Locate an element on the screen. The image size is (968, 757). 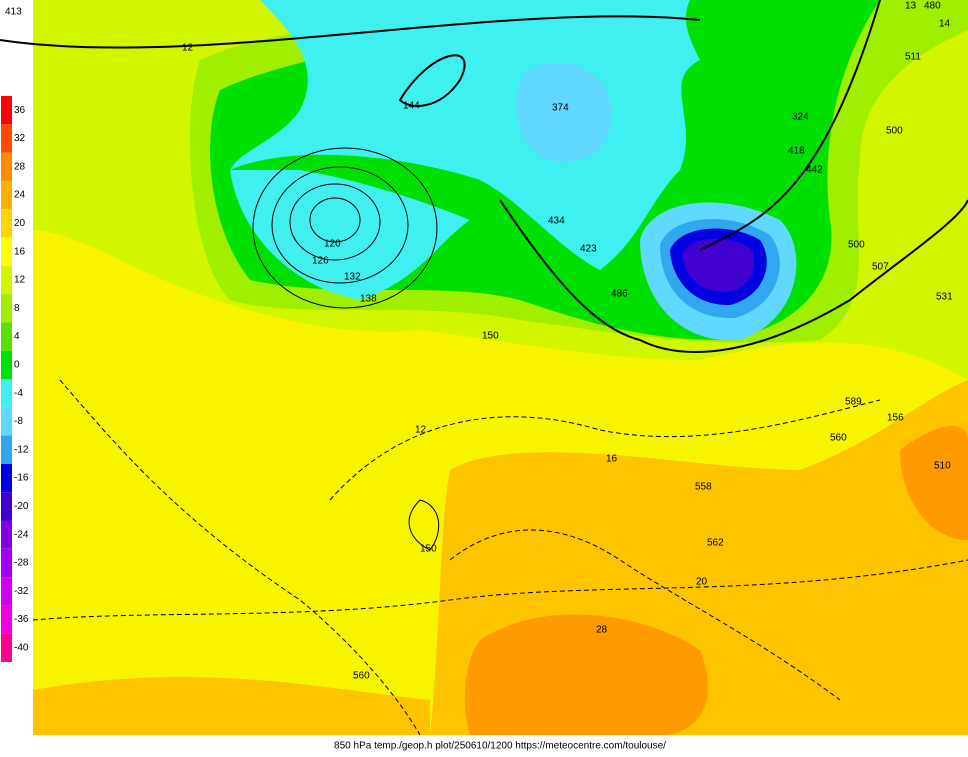
map-label: 144 is located at coordinates (411, 106).